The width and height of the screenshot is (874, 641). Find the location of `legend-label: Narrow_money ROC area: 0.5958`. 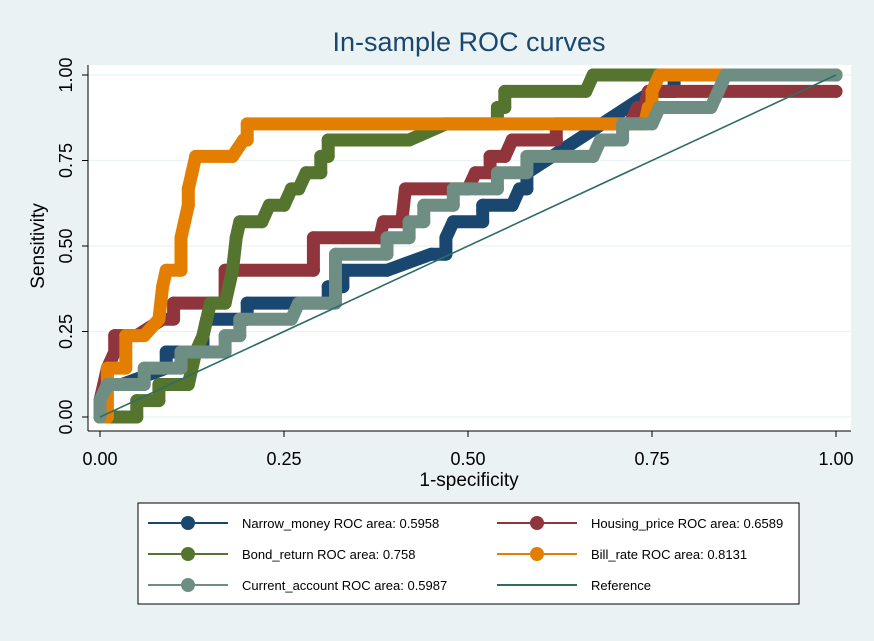

legend-label: Narrow_money ROC area: 0.5958 is located at coordinates (340, 523).